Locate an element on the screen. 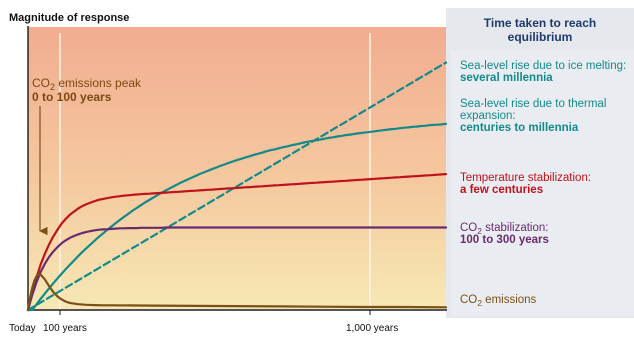 This screenshot has height=340, width=634. peak-annotation-subscript: 2 is located at coordinates (52, 87).